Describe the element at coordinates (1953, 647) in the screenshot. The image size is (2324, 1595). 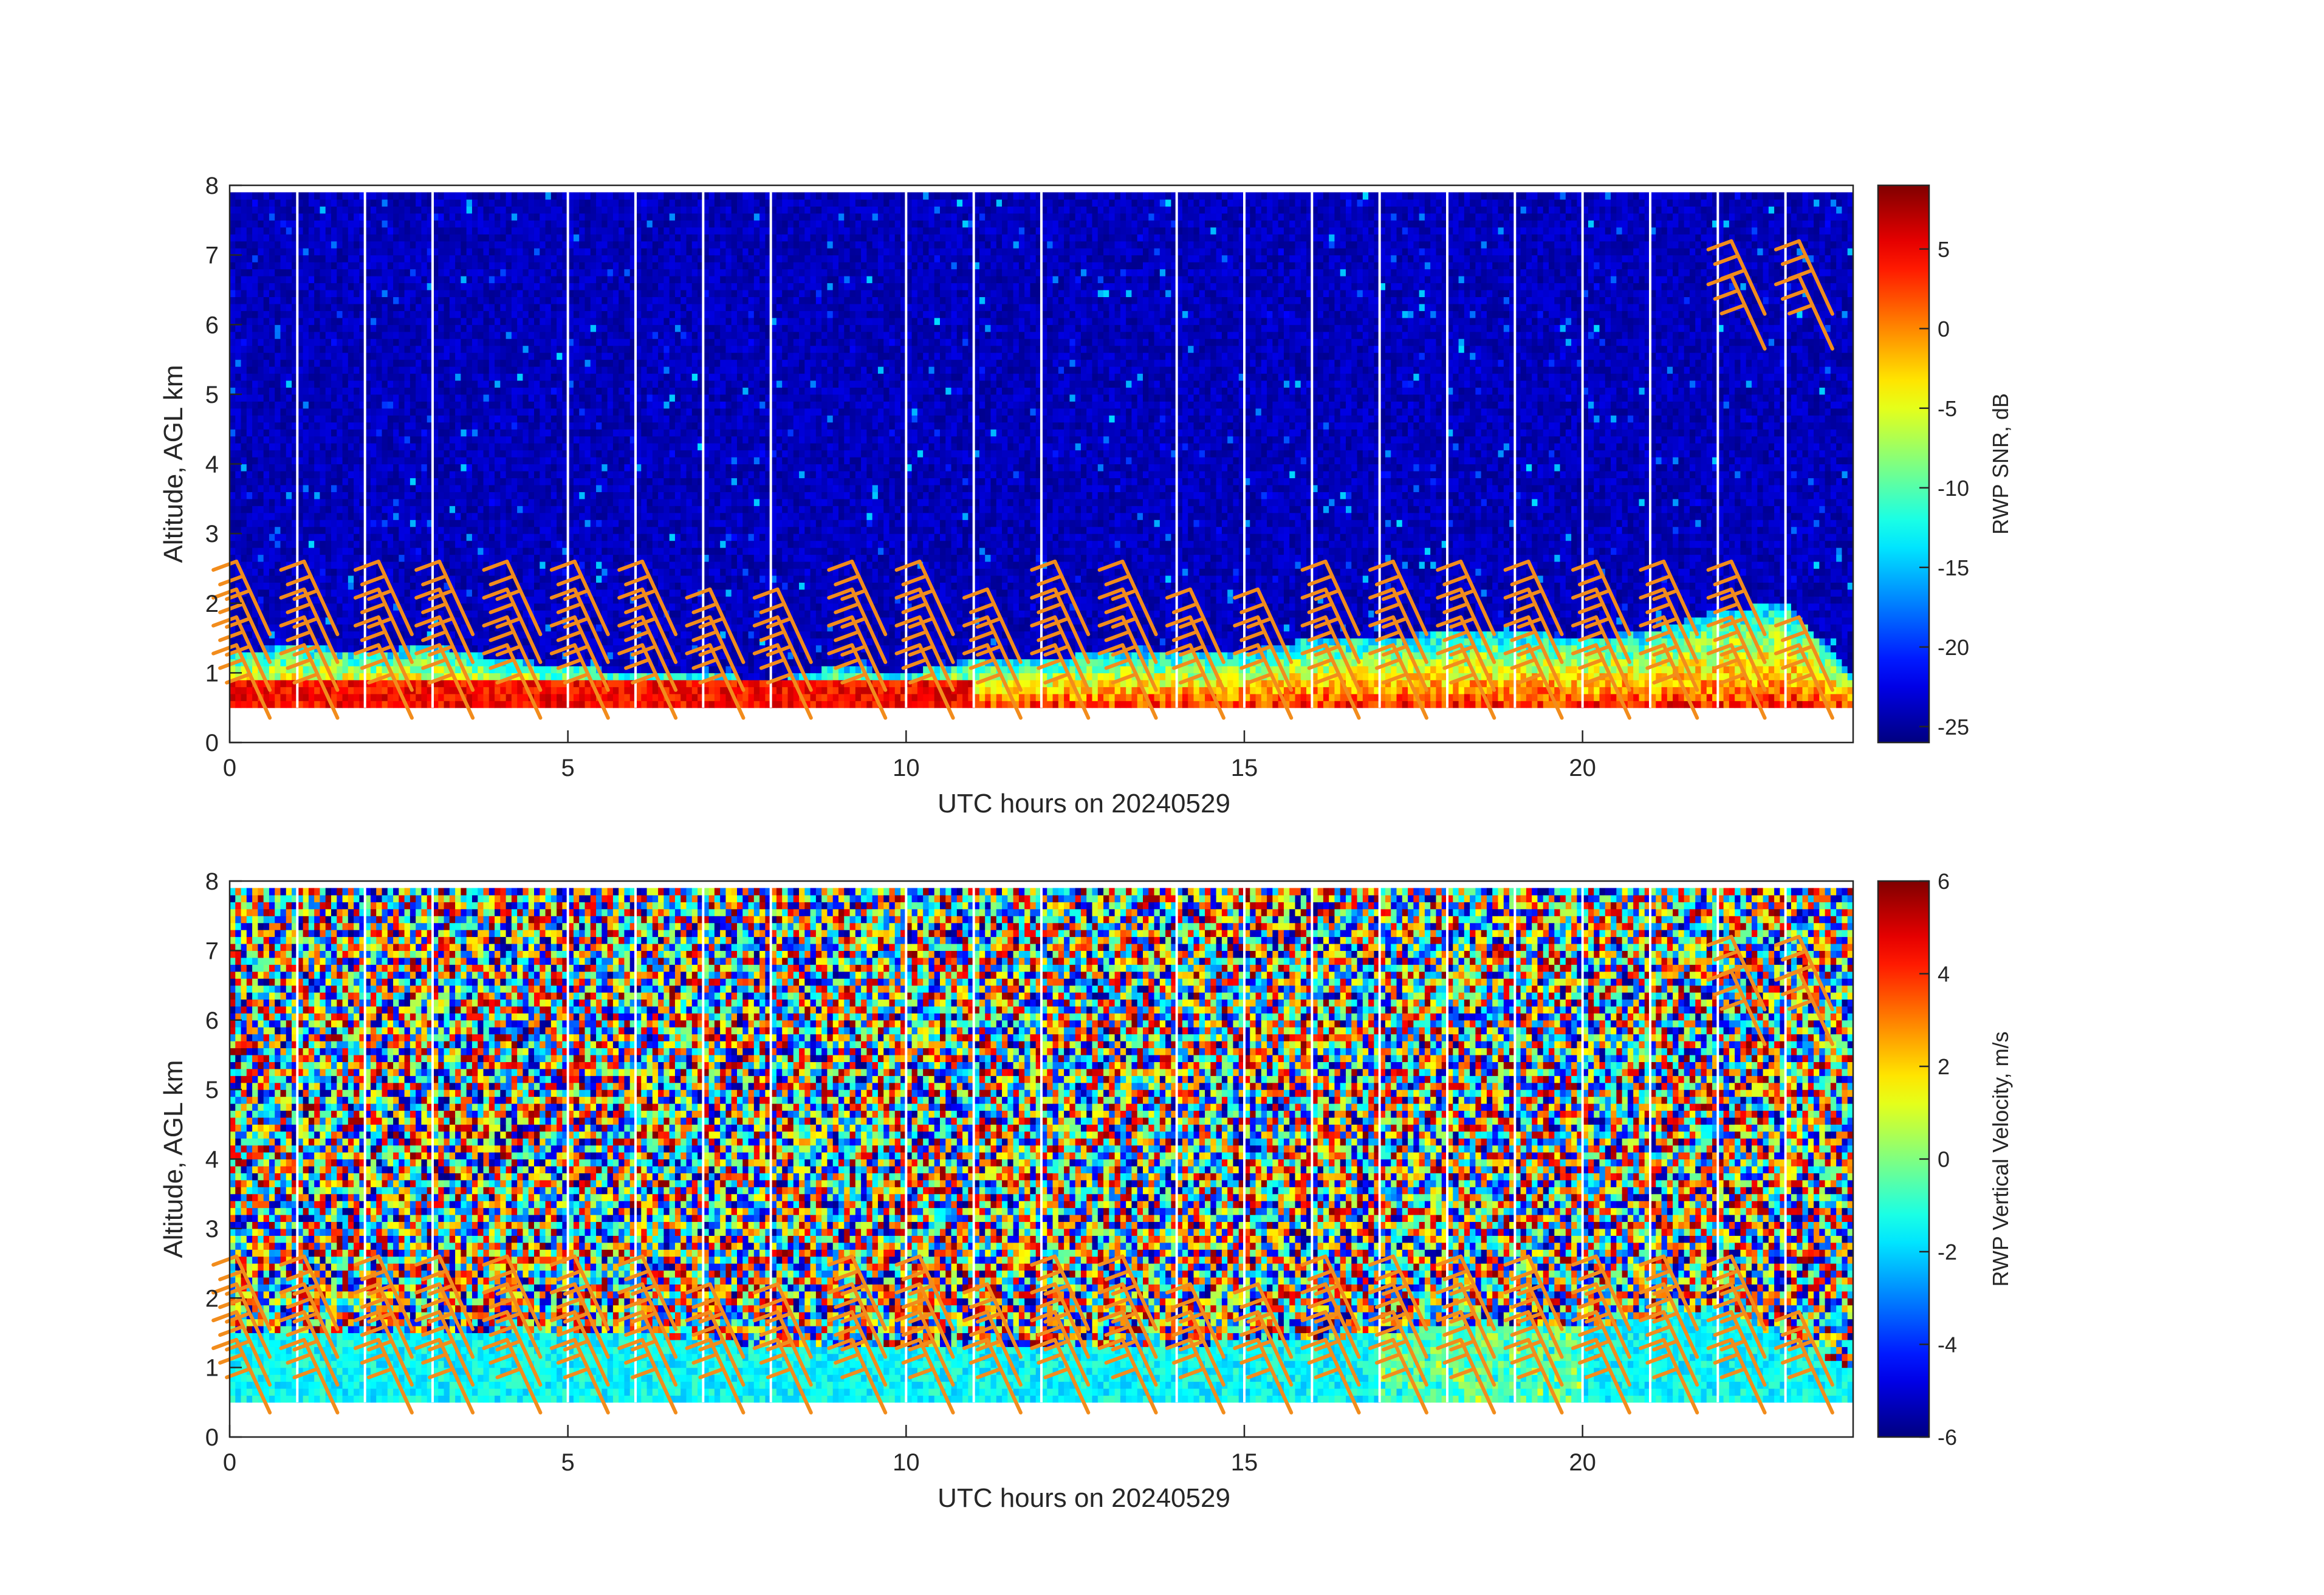
I see `colorbar-tick-label: -20` at that location.